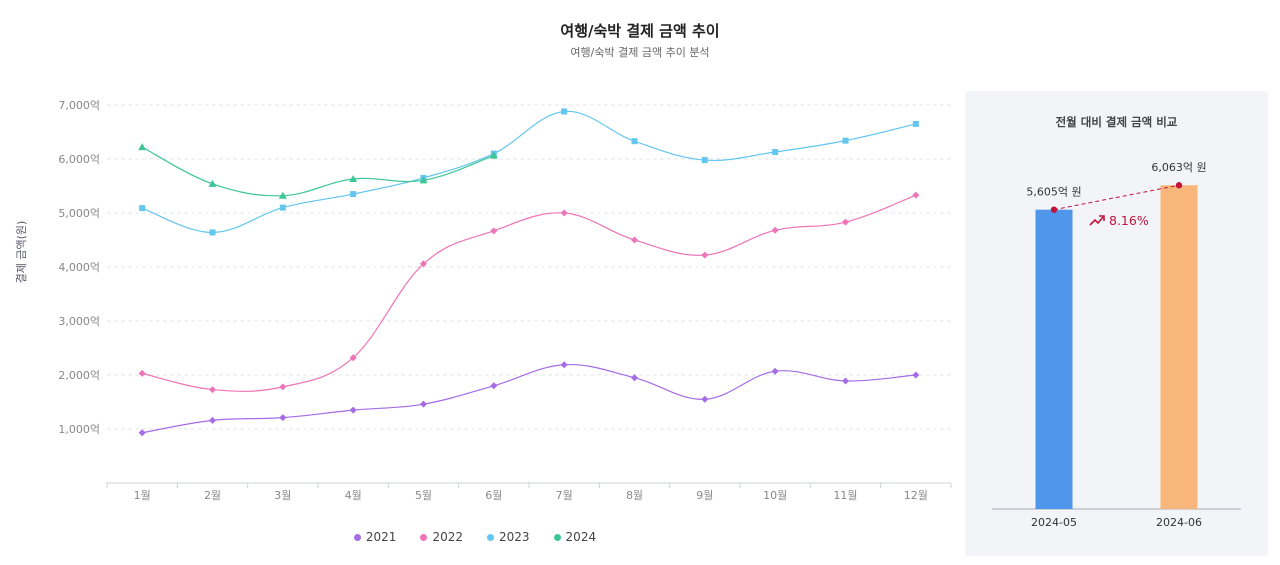  Describe the element at coordinates (79, 375) in the screenshot. I see `y-tick-label: 2,000억` at that location.